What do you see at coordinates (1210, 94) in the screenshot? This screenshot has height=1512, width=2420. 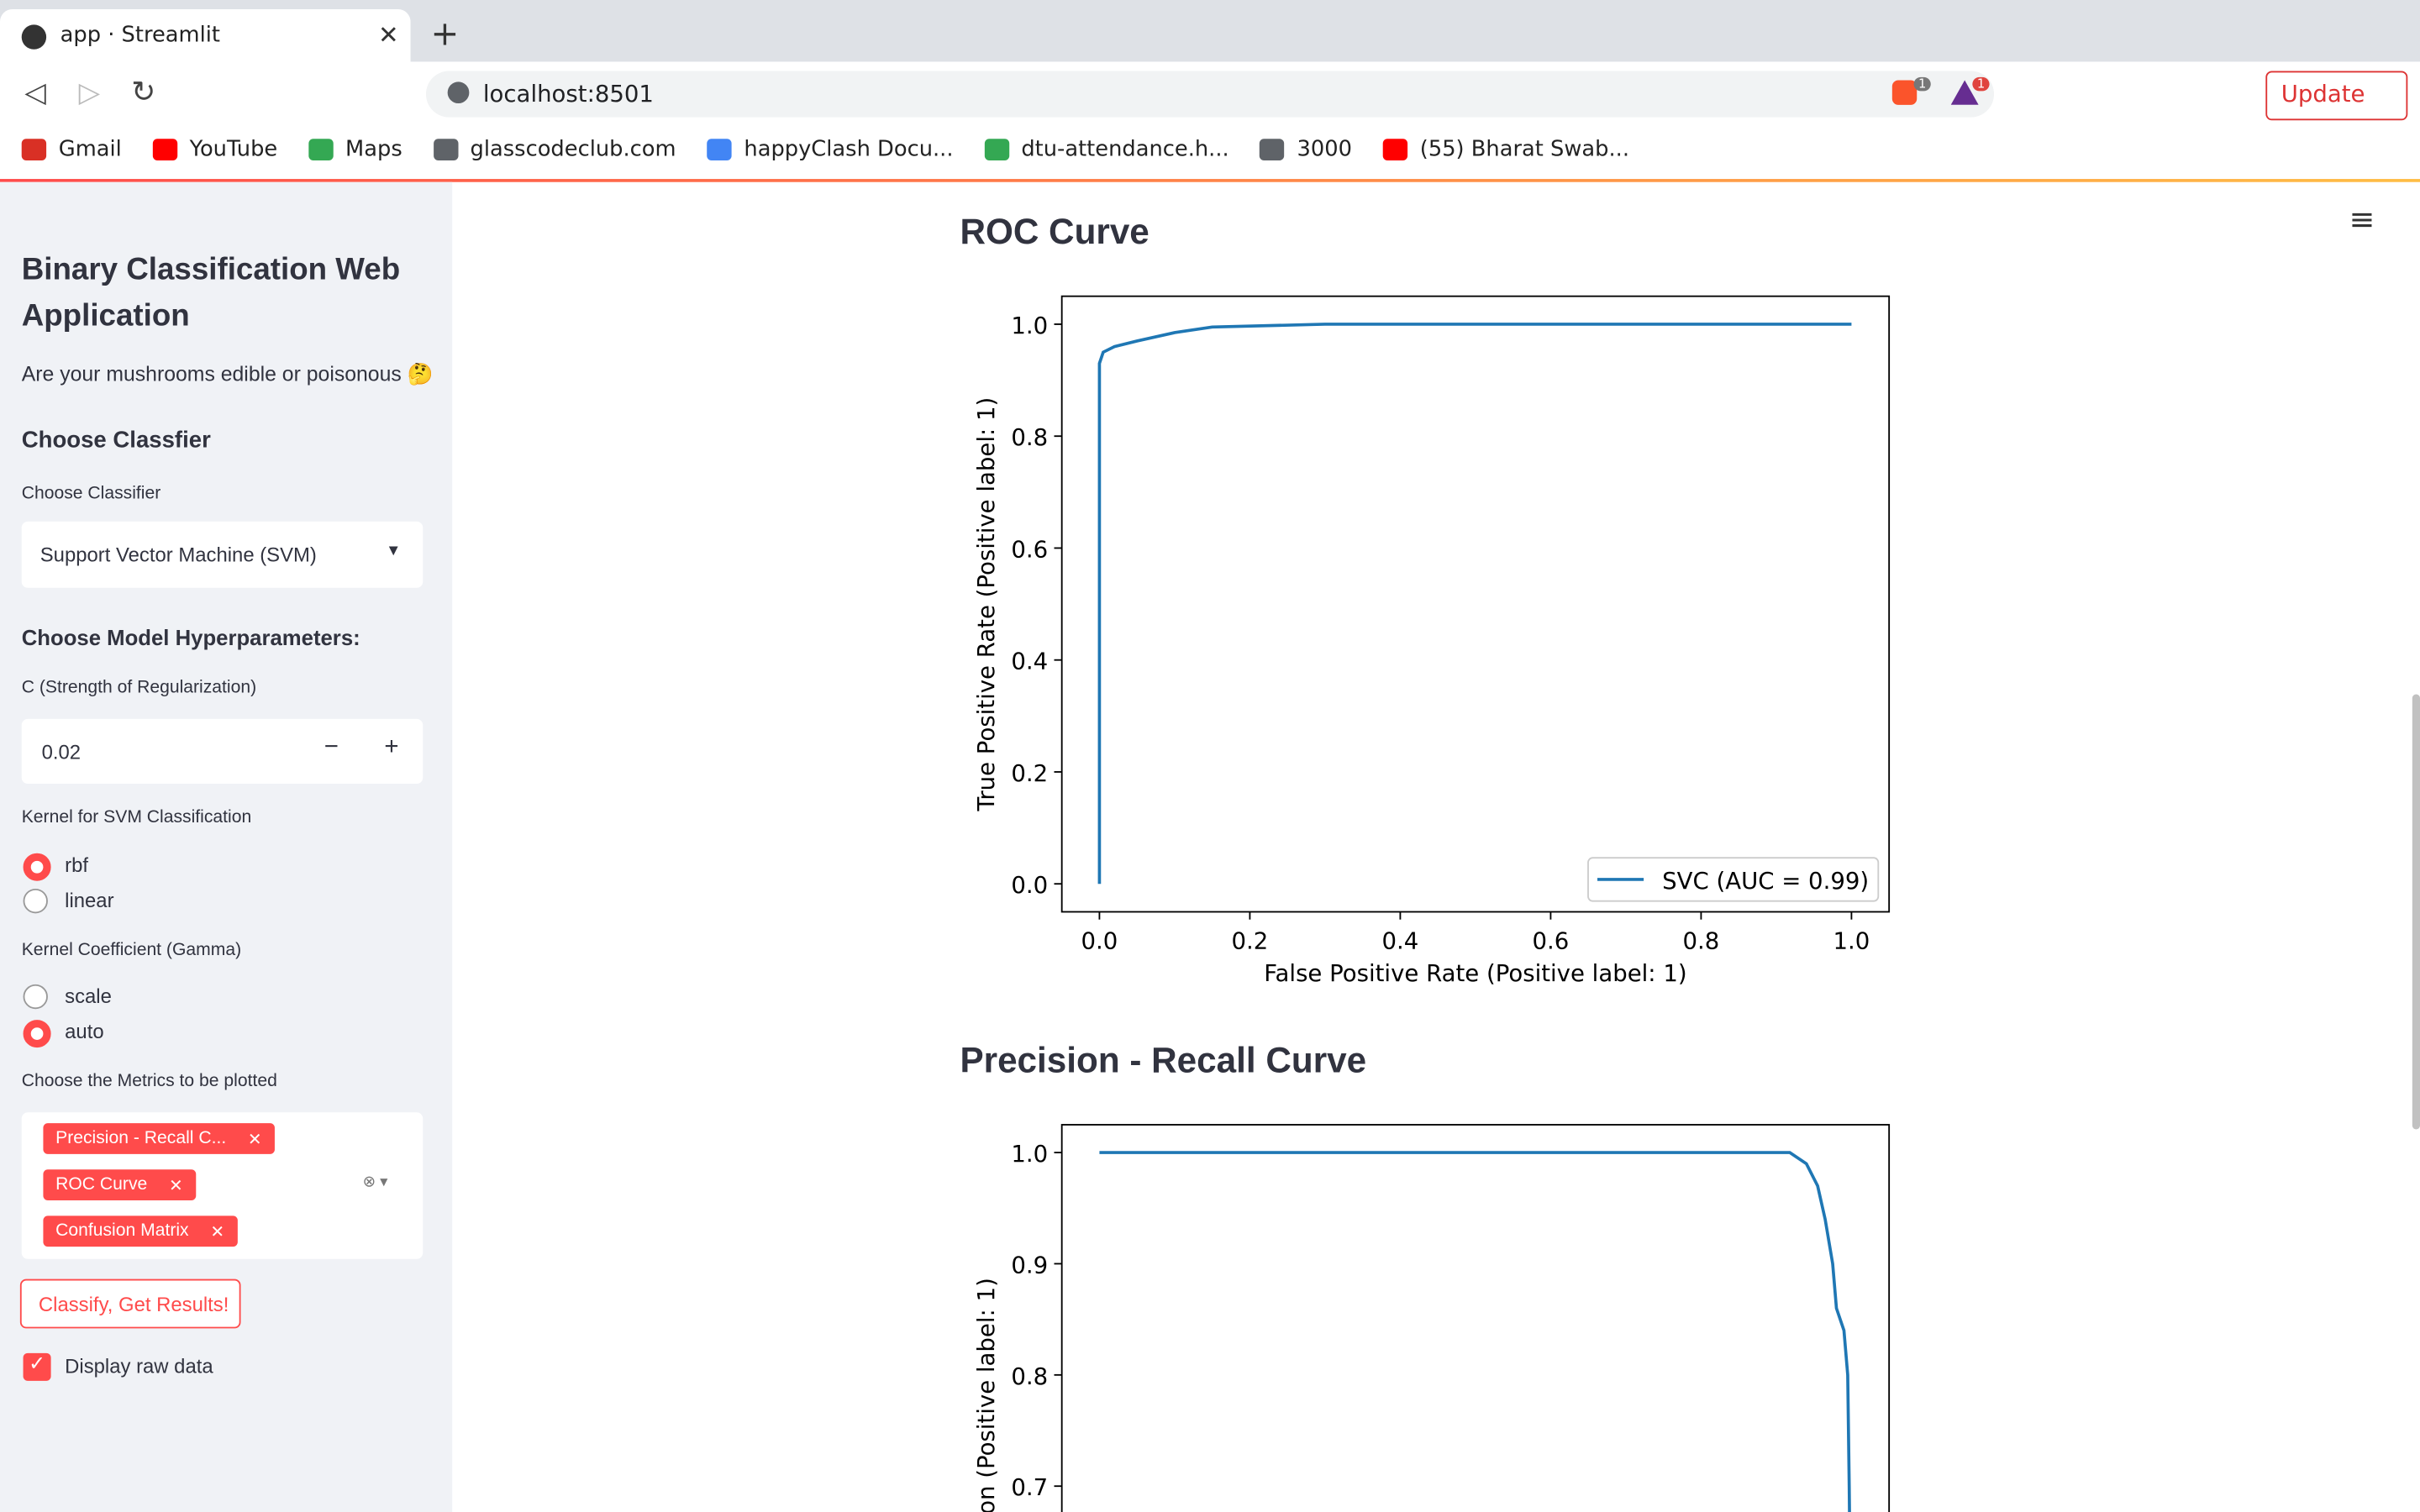 I see `address-bar` at bounding box center [1210, 94].